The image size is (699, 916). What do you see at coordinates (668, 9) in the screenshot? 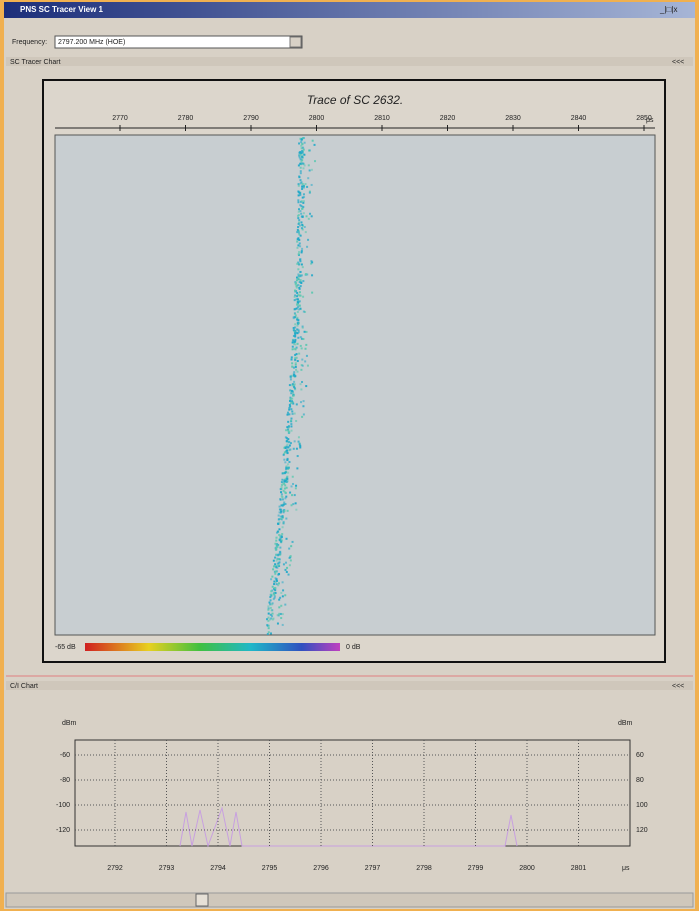
I see `window-controls: _|□|x` at bounding box center [668, 9].